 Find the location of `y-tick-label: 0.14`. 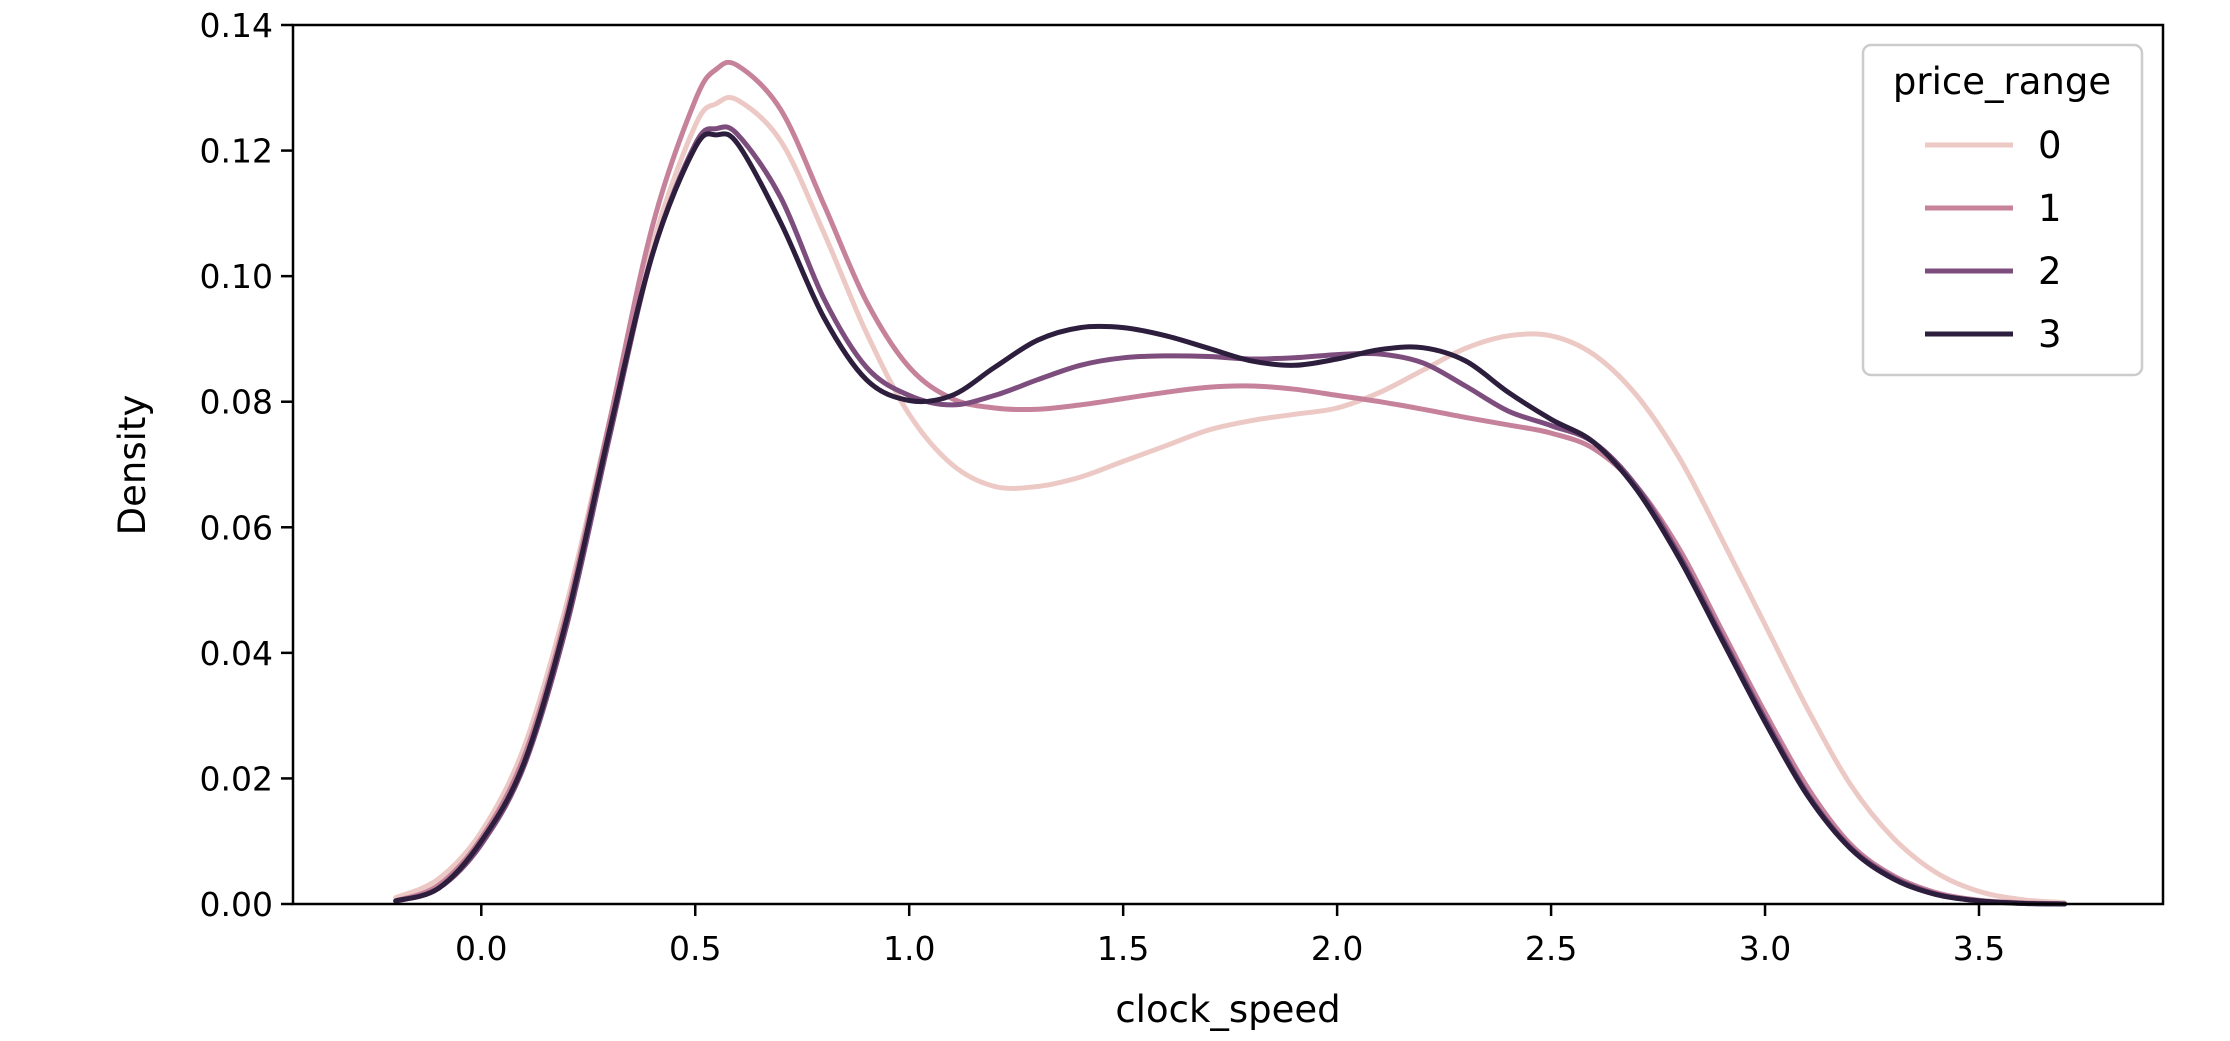

y-tick-label: 0.14 is located at coordinates (236, 25).